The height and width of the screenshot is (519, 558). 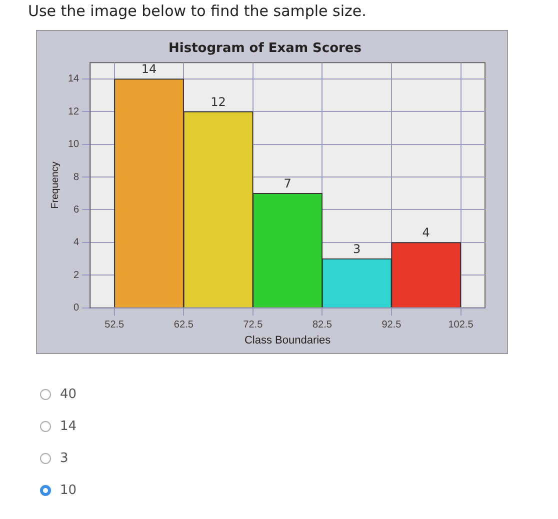 What do you see at coordinates (77, 242) in the screenshot?
I see `y-tick-label: 4` at bounding box center [77, 242].